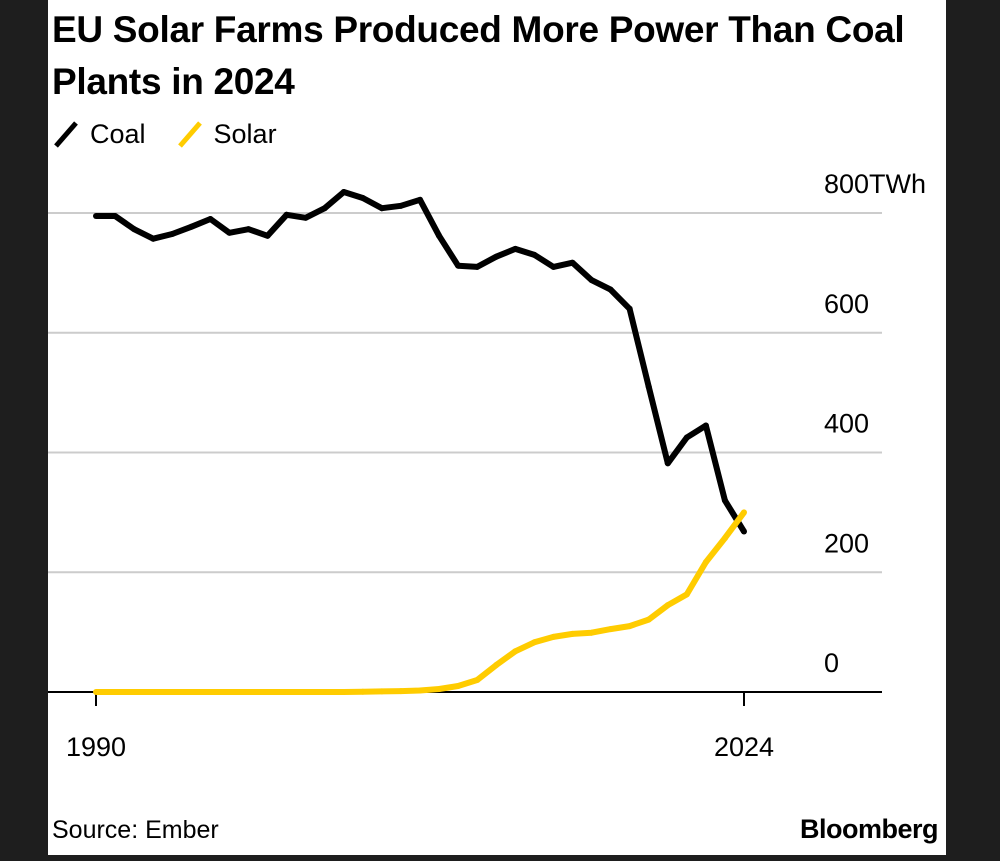  Describe the element at coordinates (96, 747) in the screenshot. I see `x-tick-label-1990: 1990` at that location.